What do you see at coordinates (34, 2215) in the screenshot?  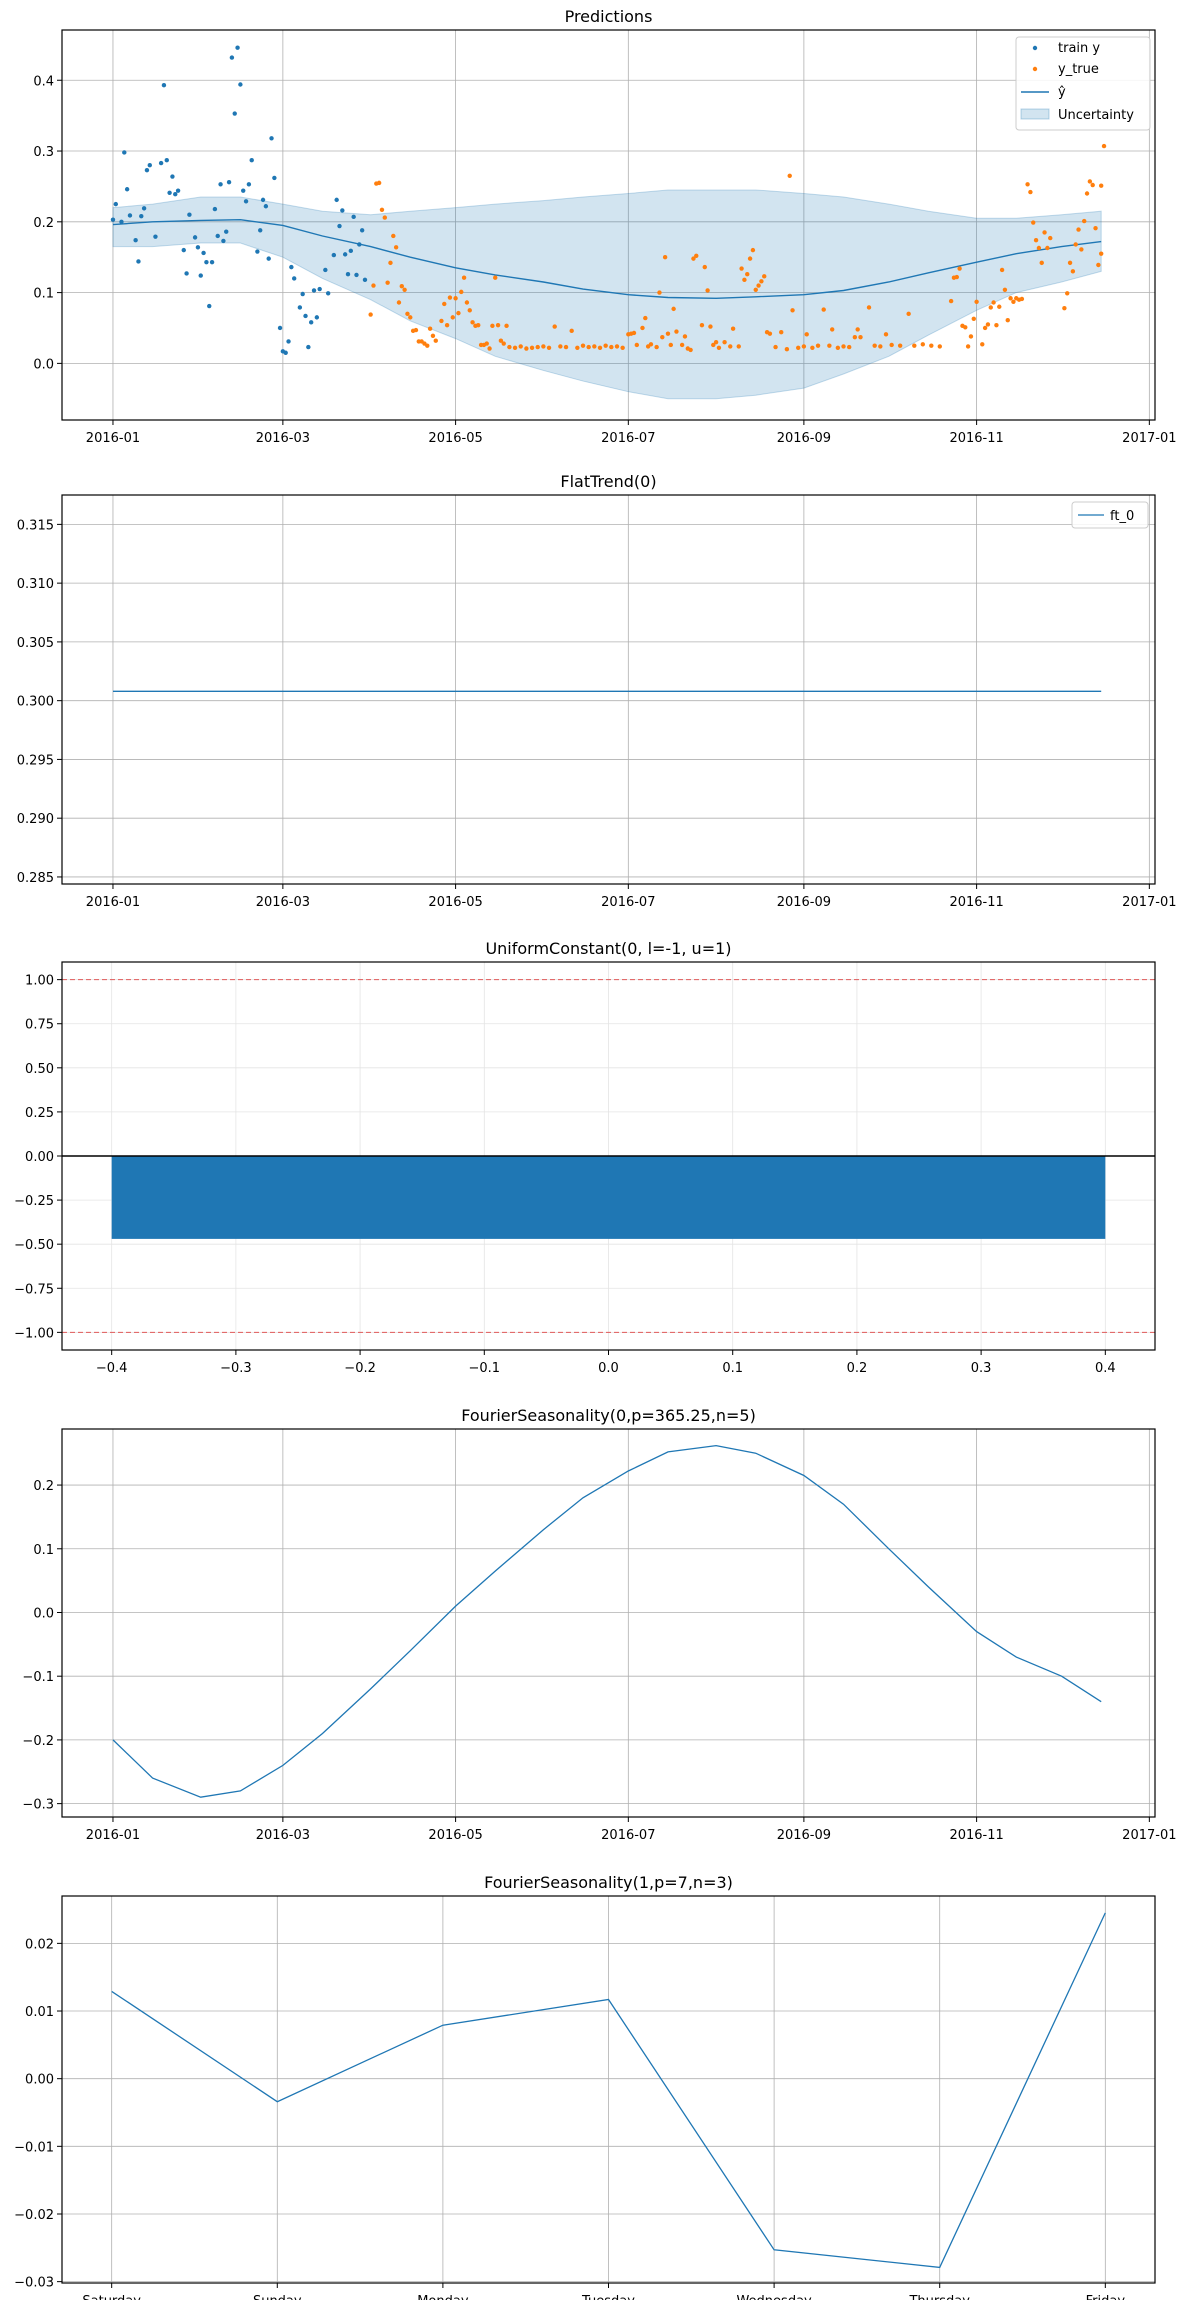 I see `y-tick-label: −0.02` at bounding box center [34, 2215].